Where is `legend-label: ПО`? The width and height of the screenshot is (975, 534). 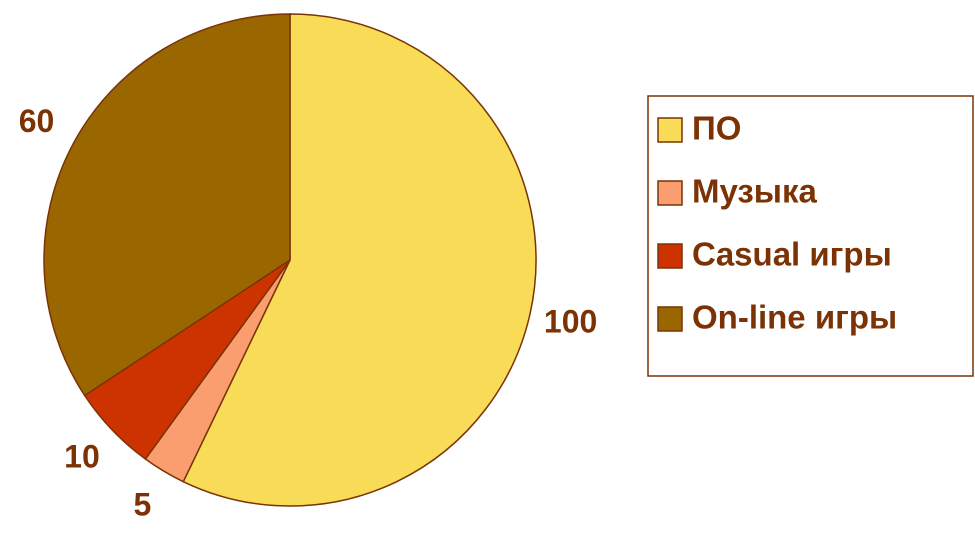
legend-label: ПО is located at coordinates (716, 128).